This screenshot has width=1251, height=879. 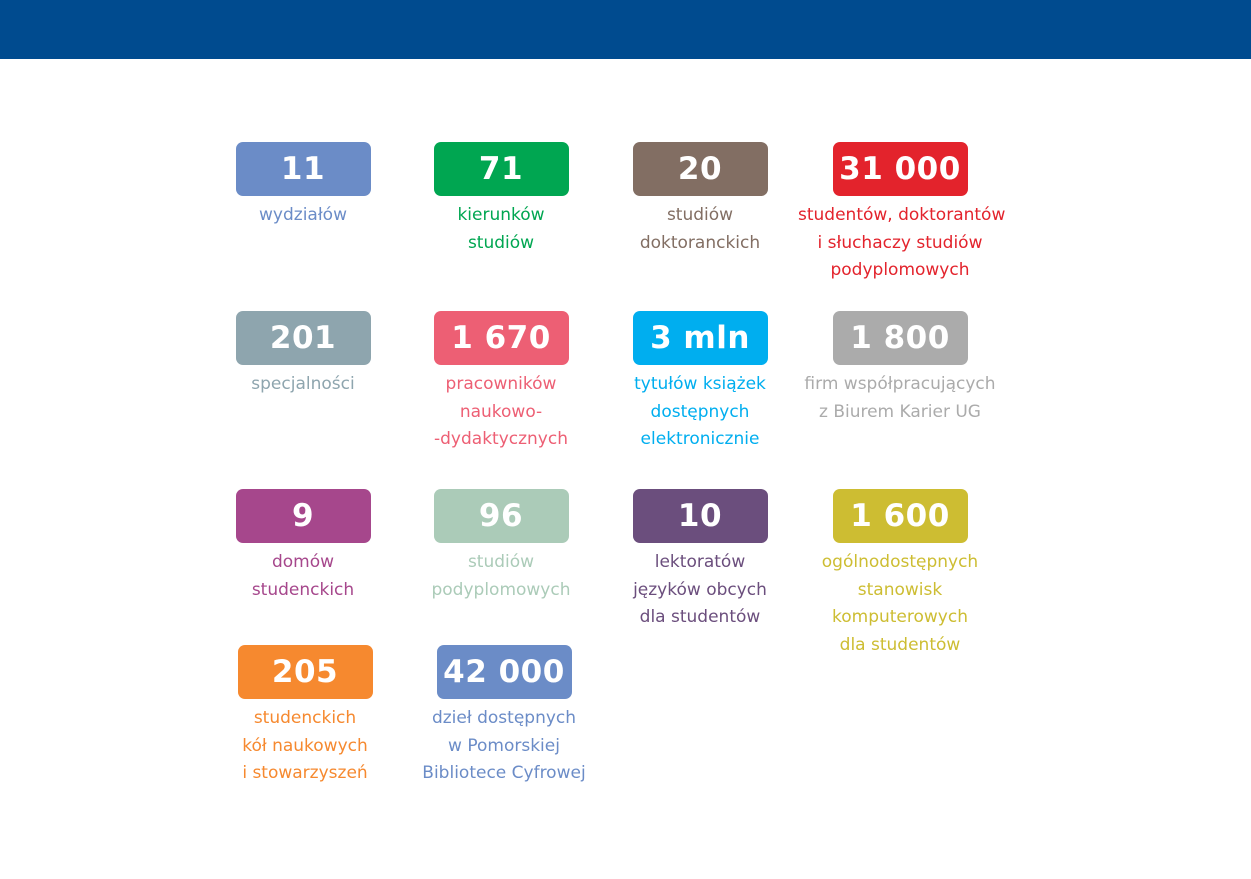 I want to click on stat-label: studiów podyplomowych, so click(x=501, y=576).